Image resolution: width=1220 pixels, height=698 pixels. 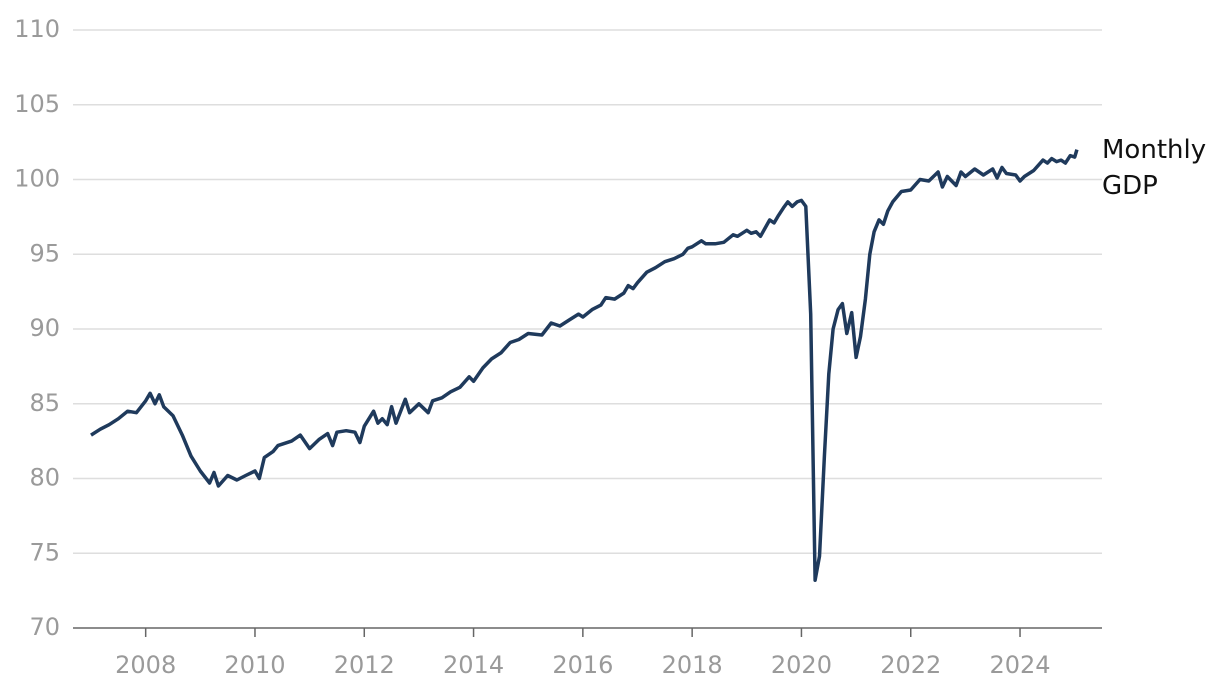 What do you see at coordinates (1019, 665) in the screenshot?
I see `x-tick-label: 2024` at bounding box center [1019, 665].